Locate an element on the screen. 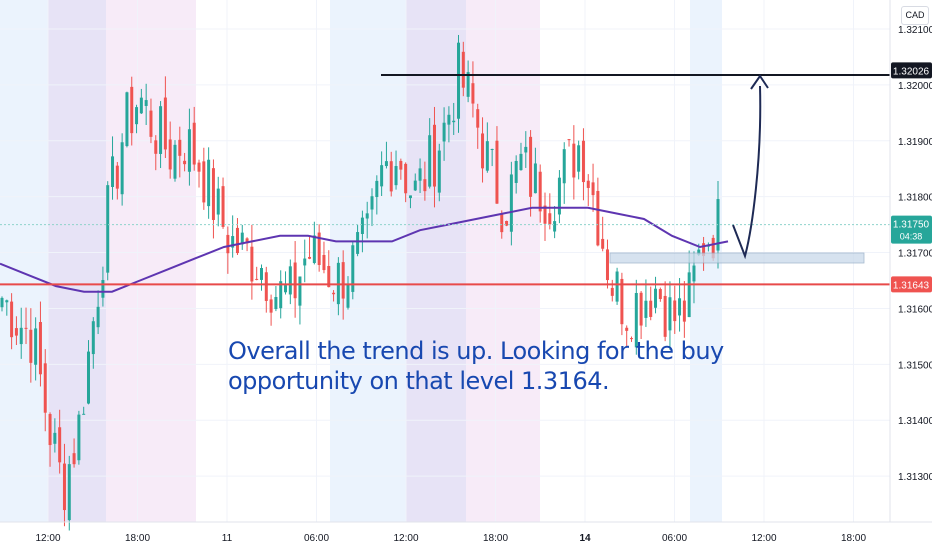  resistance-price-tag is located at coordinates (911, 70).